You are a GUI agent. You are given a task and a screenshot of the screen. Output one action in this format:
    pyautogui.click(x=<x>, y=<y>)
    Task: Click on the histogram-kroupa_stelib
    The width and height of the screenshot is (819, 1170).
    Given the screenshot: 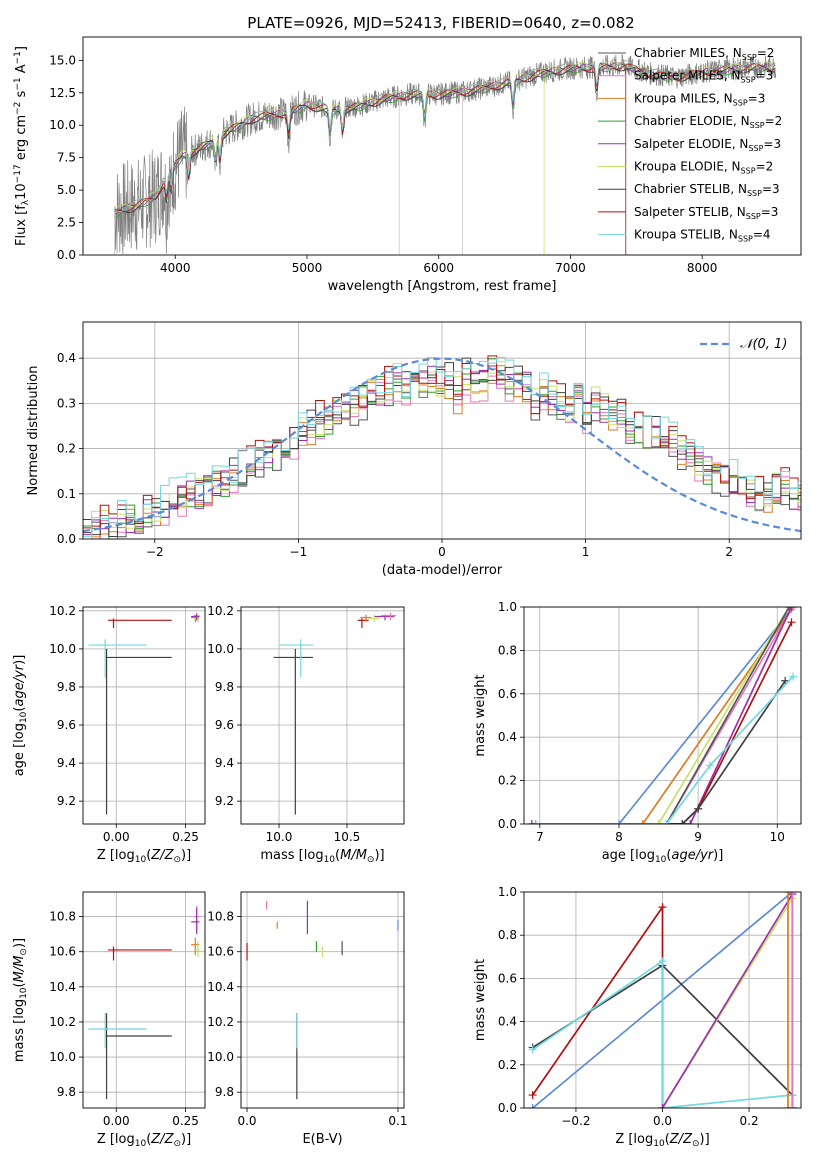 What is the action you would take?
    pyautogui.click(x=442, y=448)
    